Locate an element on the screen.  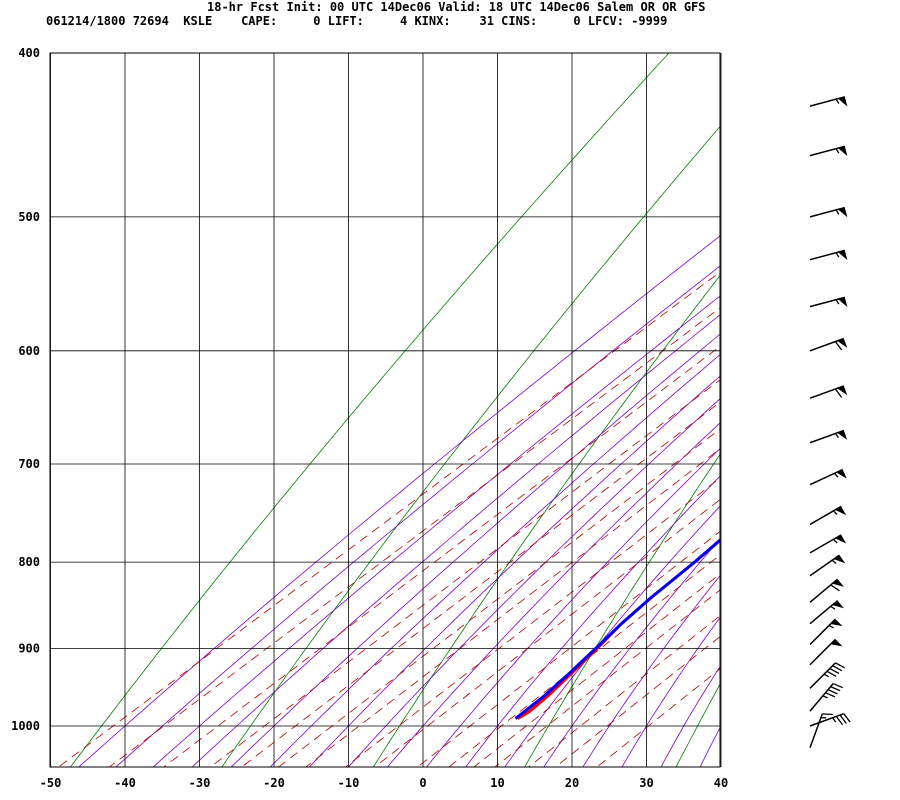
x-tick-label: -20 is located at coordinates (274, 783).